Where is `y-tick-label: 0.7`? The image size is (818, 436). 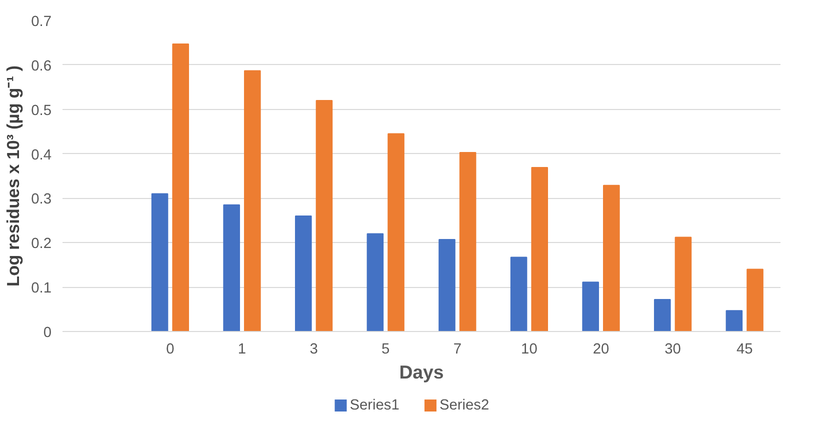
y-tick-label: 0.7 is located at coordinates (41, 22).